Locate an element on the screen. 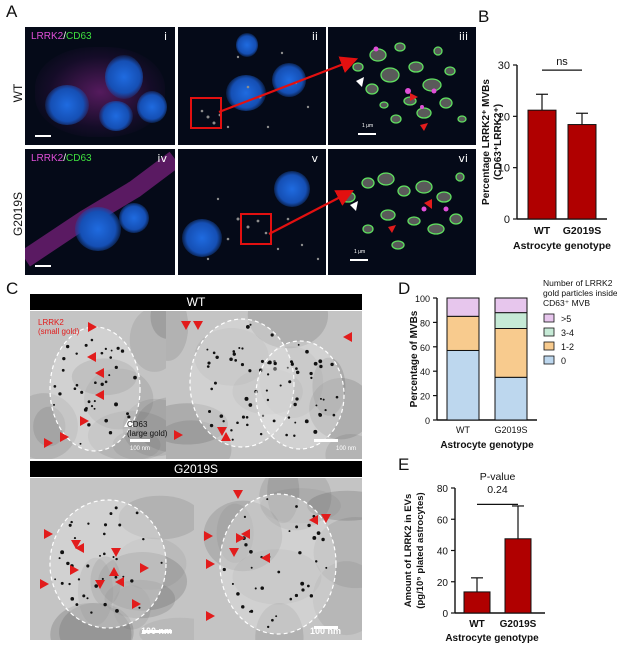 The height and width of the screenshot is (646, 617). scale-label-wt-left: 100 nm is located at coordinates (140, 449).